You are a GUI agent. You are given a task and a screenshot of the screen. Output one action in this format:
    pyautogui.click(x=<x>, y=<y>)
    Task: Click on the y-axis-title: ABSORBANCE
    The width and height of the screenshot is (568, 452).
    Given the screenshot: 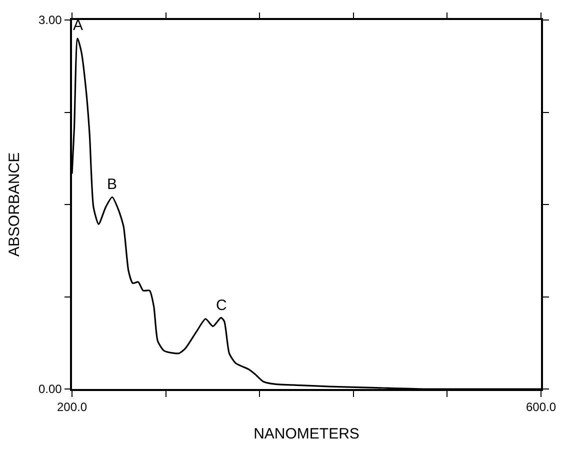 What is the action you would take?
    pyautogui.click(x=15, y=204)
    